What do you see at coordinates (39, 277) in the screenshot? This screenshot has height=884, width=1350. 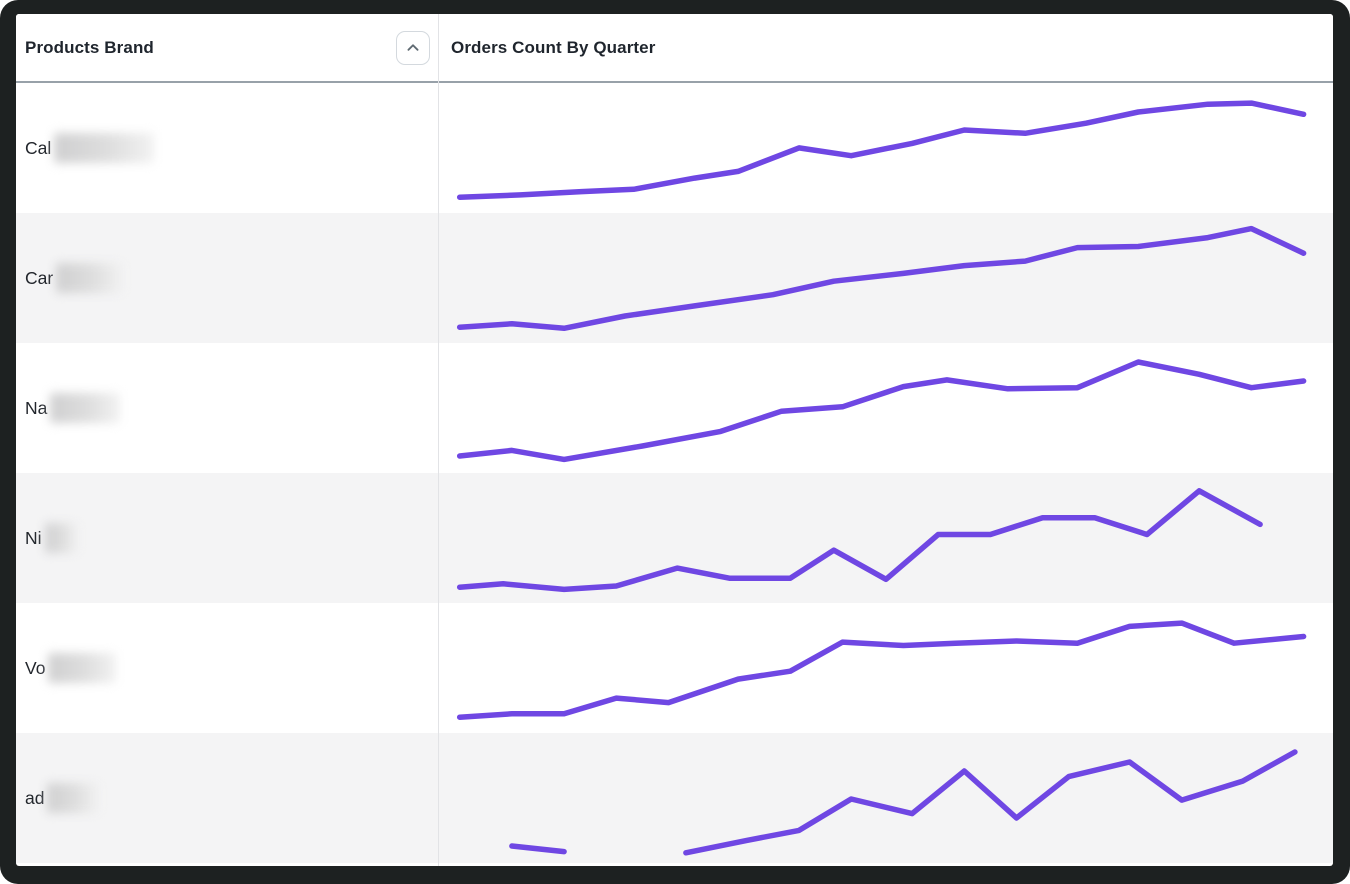 I see `brand-label: Car` at bounding box center [39, 277].